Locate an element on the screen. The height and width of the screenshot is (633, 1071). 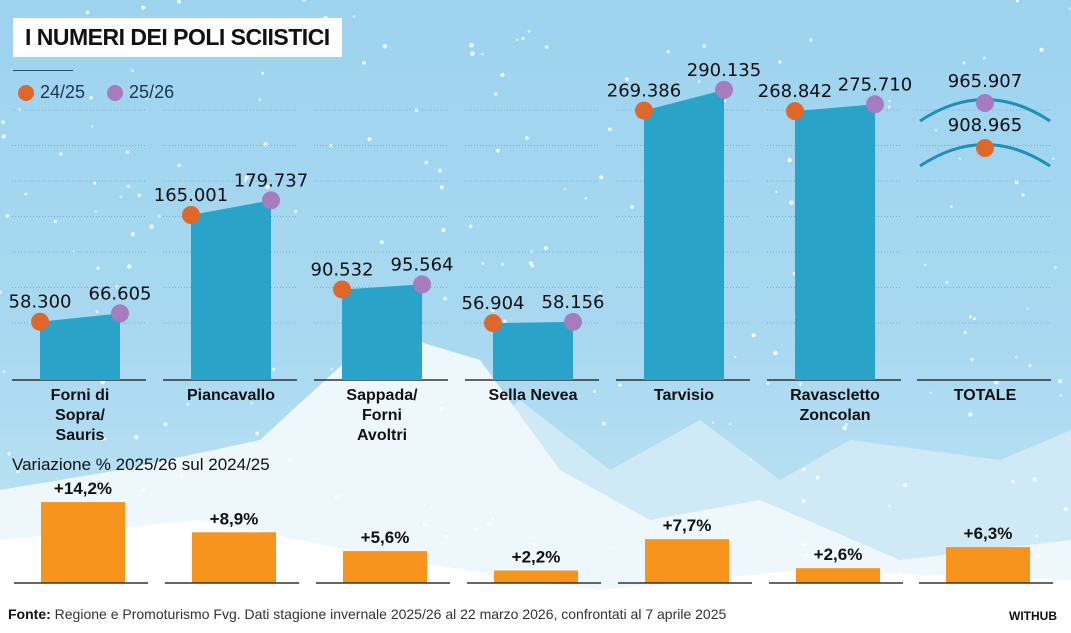
change-label: +7,7% is located at coordinates (687, 525).